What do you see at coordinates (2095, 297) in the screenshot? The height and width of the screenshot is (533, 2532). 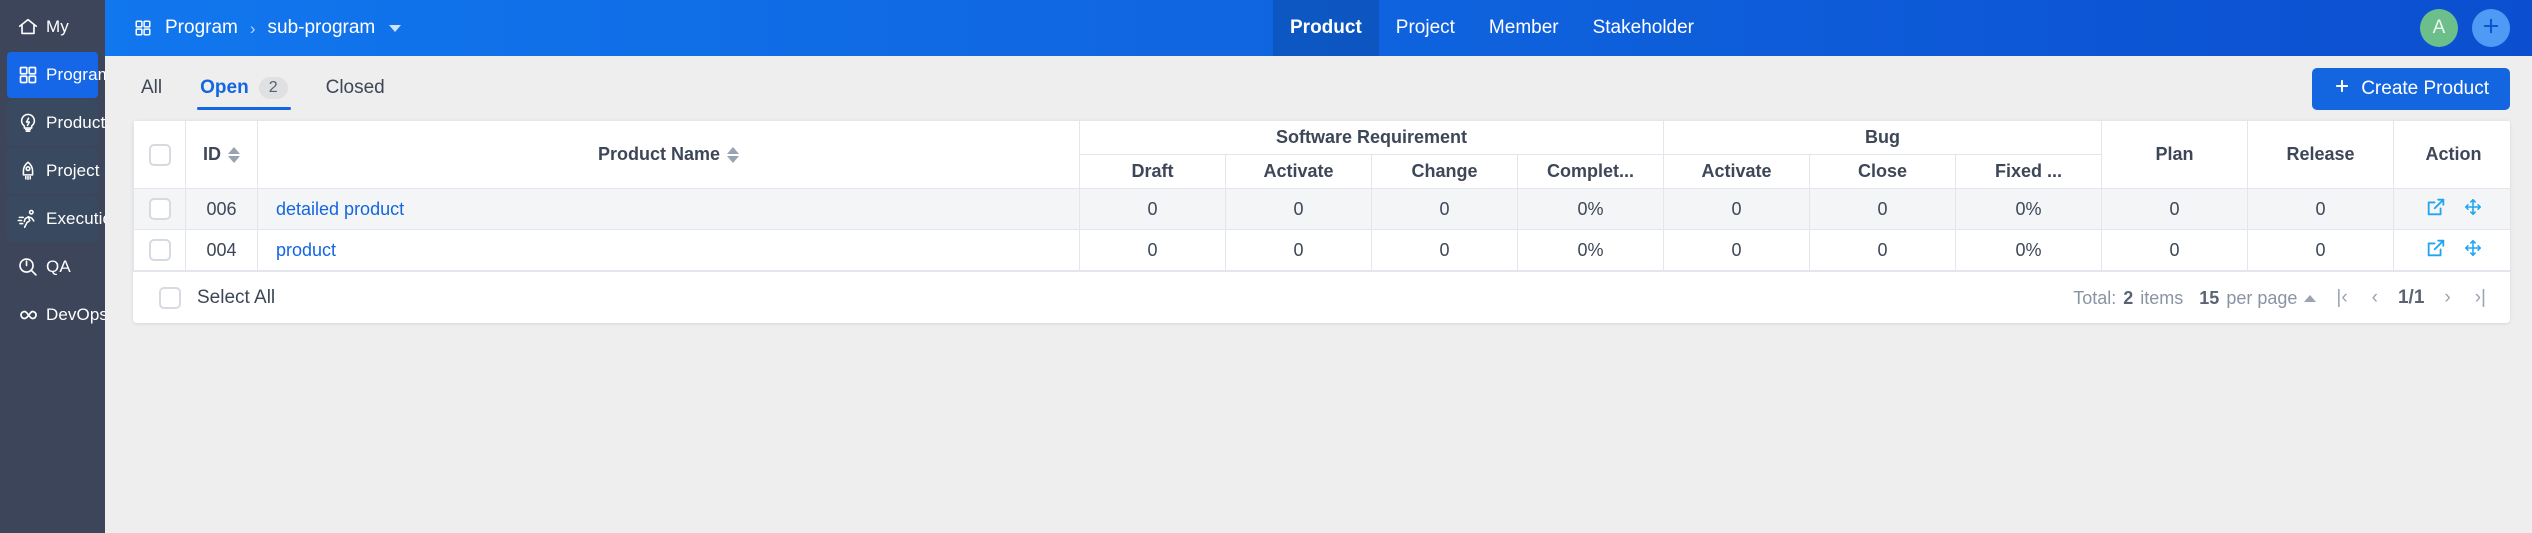 I see `total-prefix: Total:` at bounding box center [2095, 297].